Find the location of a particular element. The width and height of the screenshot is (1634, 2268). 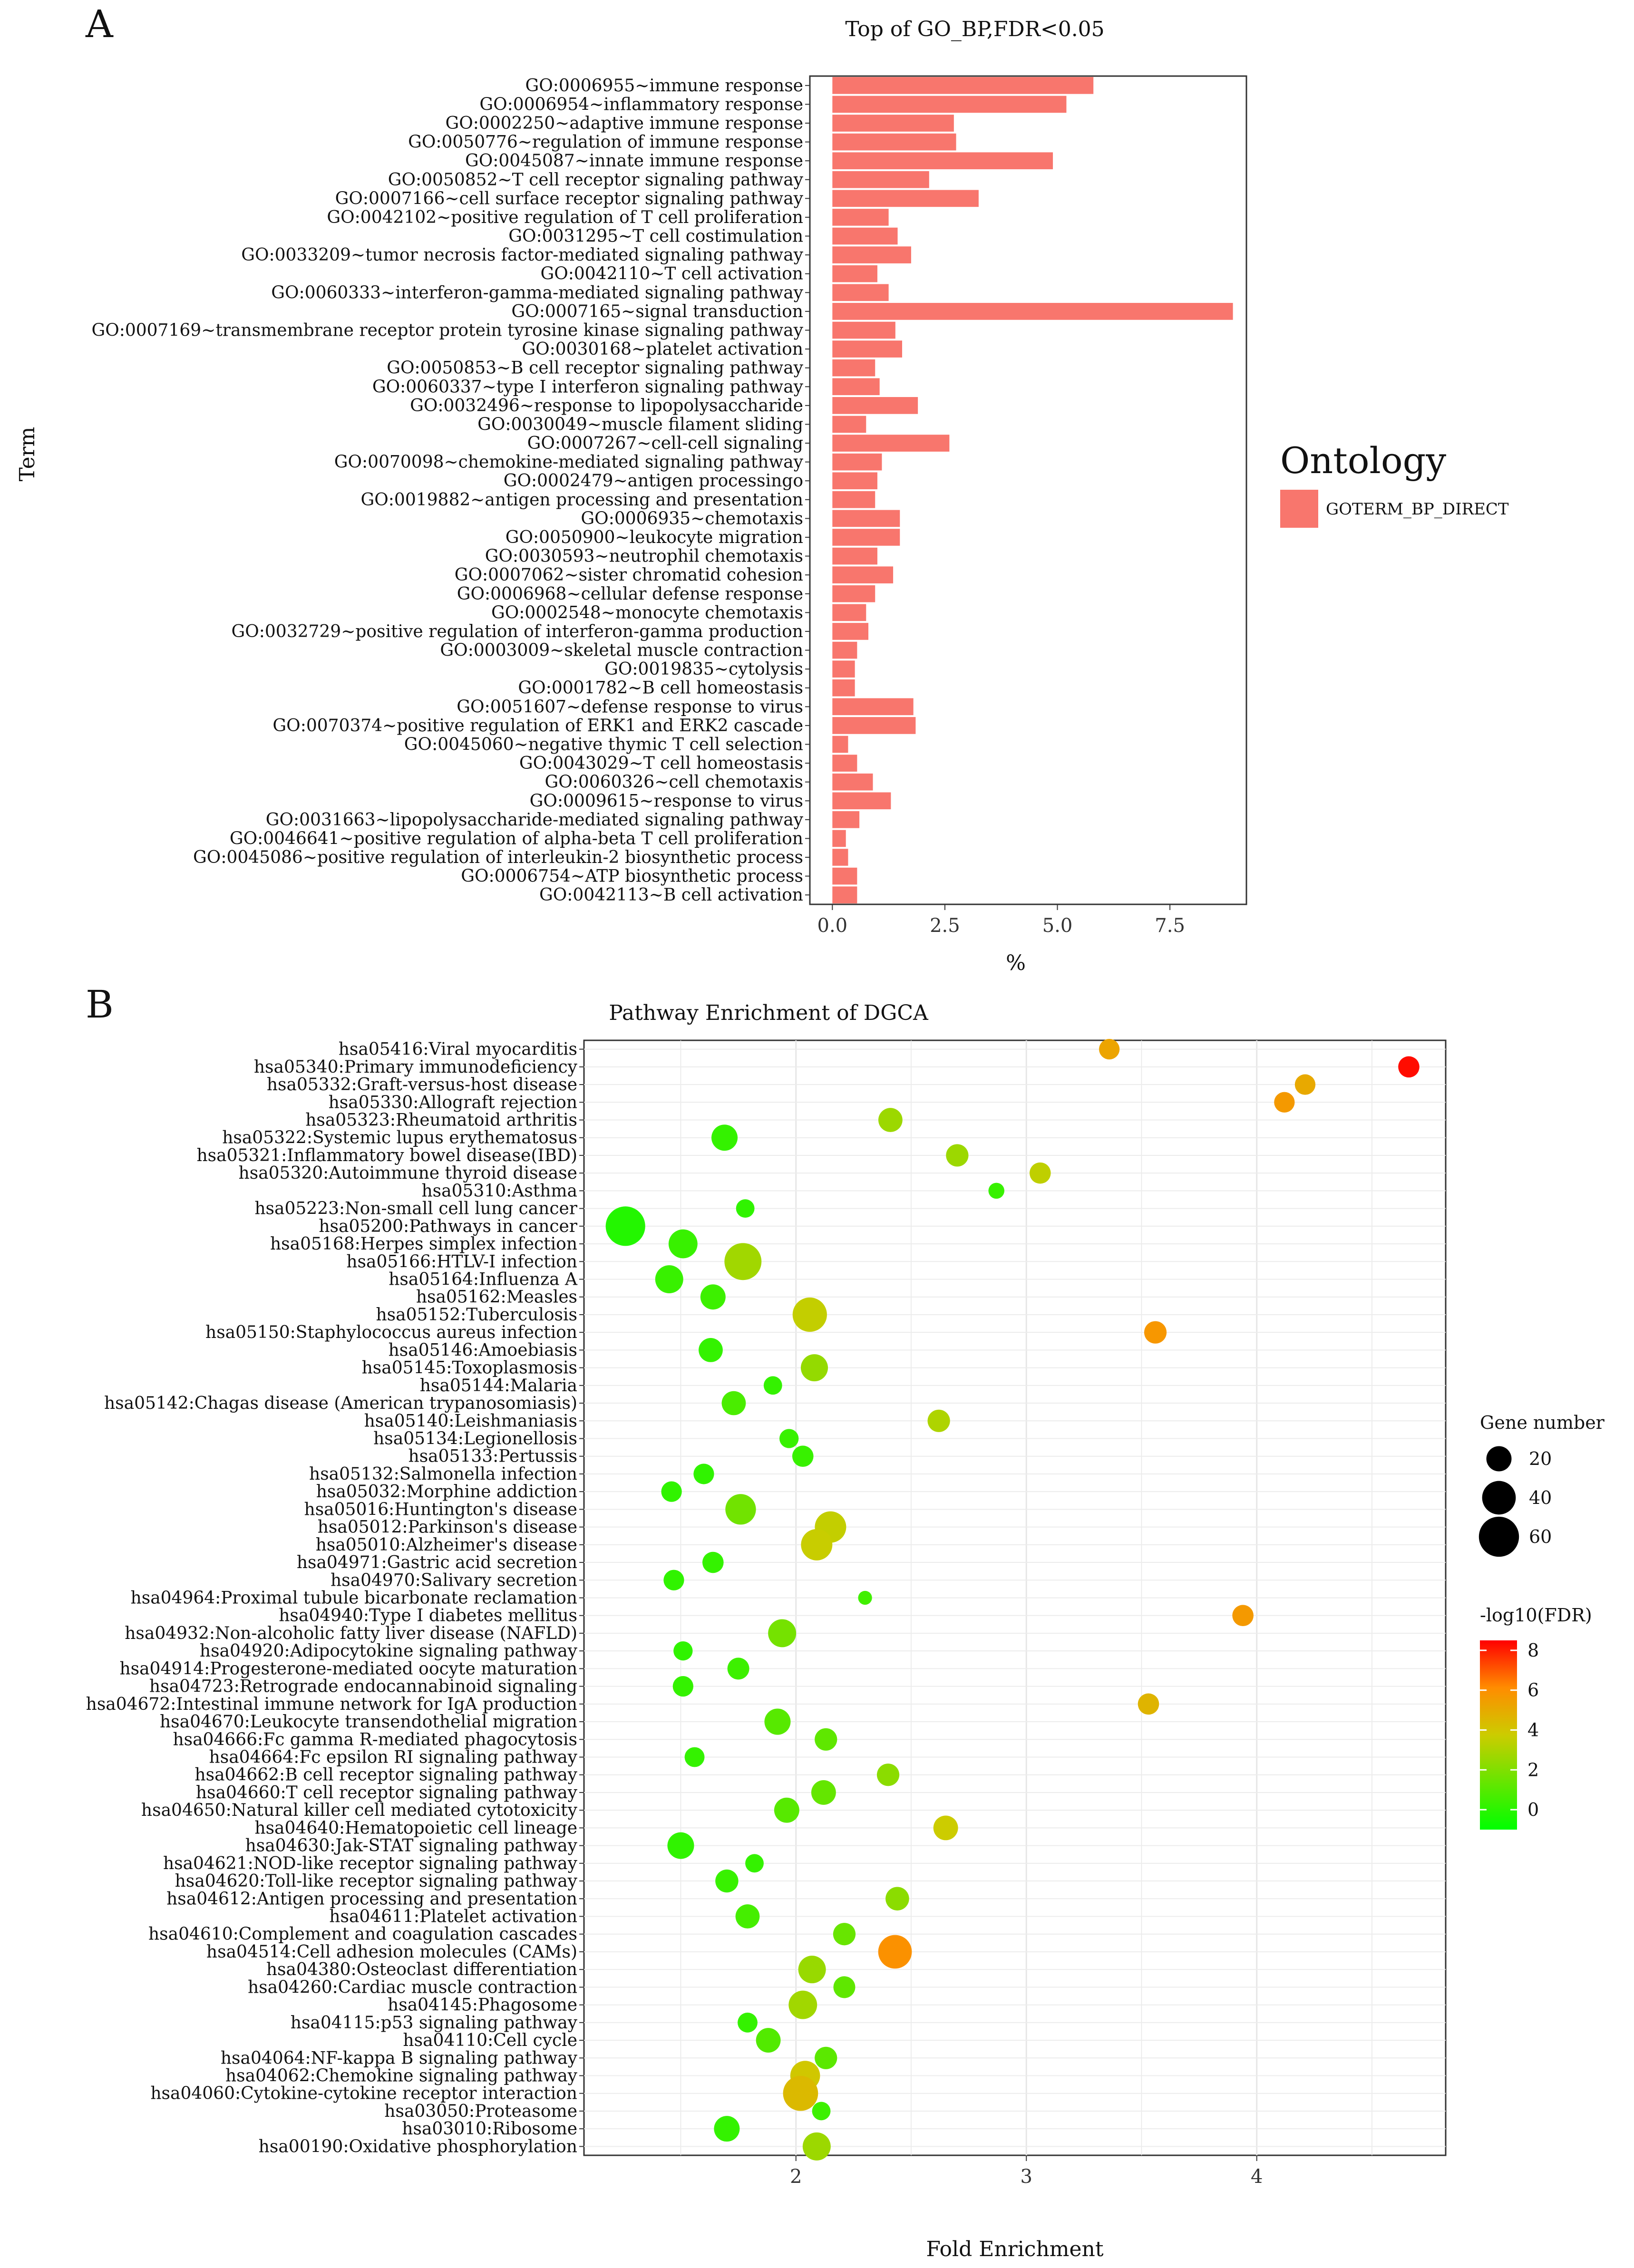

pathway-label: hsa05133:Pertussis is located at coordinates (493, 1456).